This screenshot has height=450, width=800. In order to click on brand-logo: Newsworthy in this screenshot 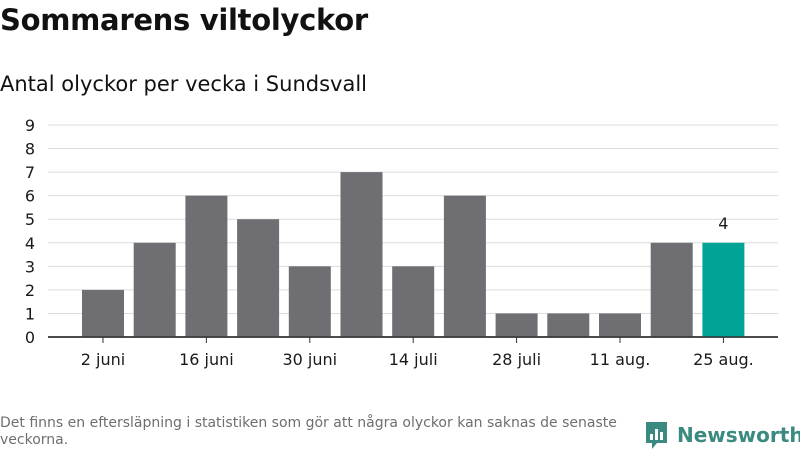, I will do `click(722, 435)`.